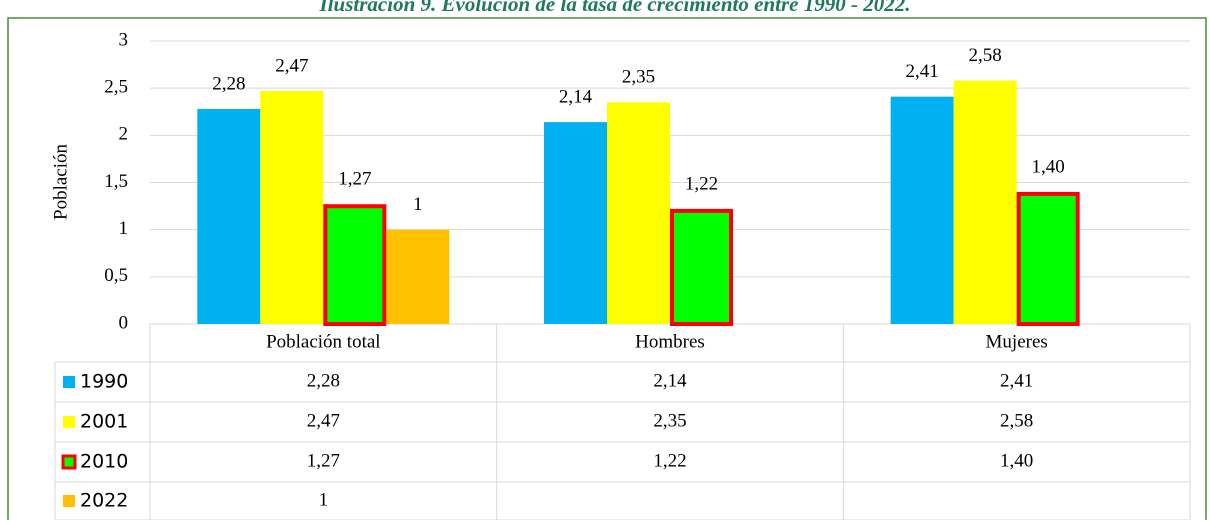  Describe the element at coordinates (576, 96) in the screenshot. I see `data-label: 2,14` at that location.